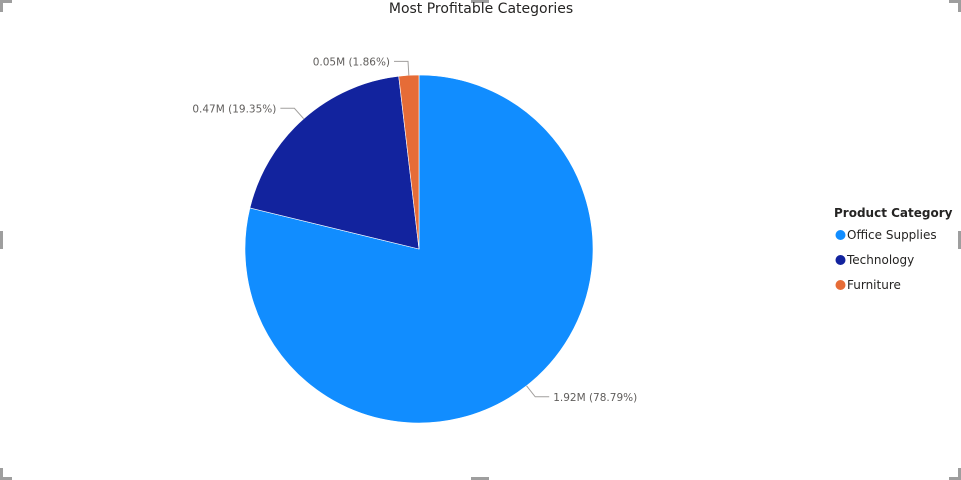 The height and width of the screenshot is (480, 961). I want to click on data-label-technology: 0.47M (19.35%), so click(234, 109).